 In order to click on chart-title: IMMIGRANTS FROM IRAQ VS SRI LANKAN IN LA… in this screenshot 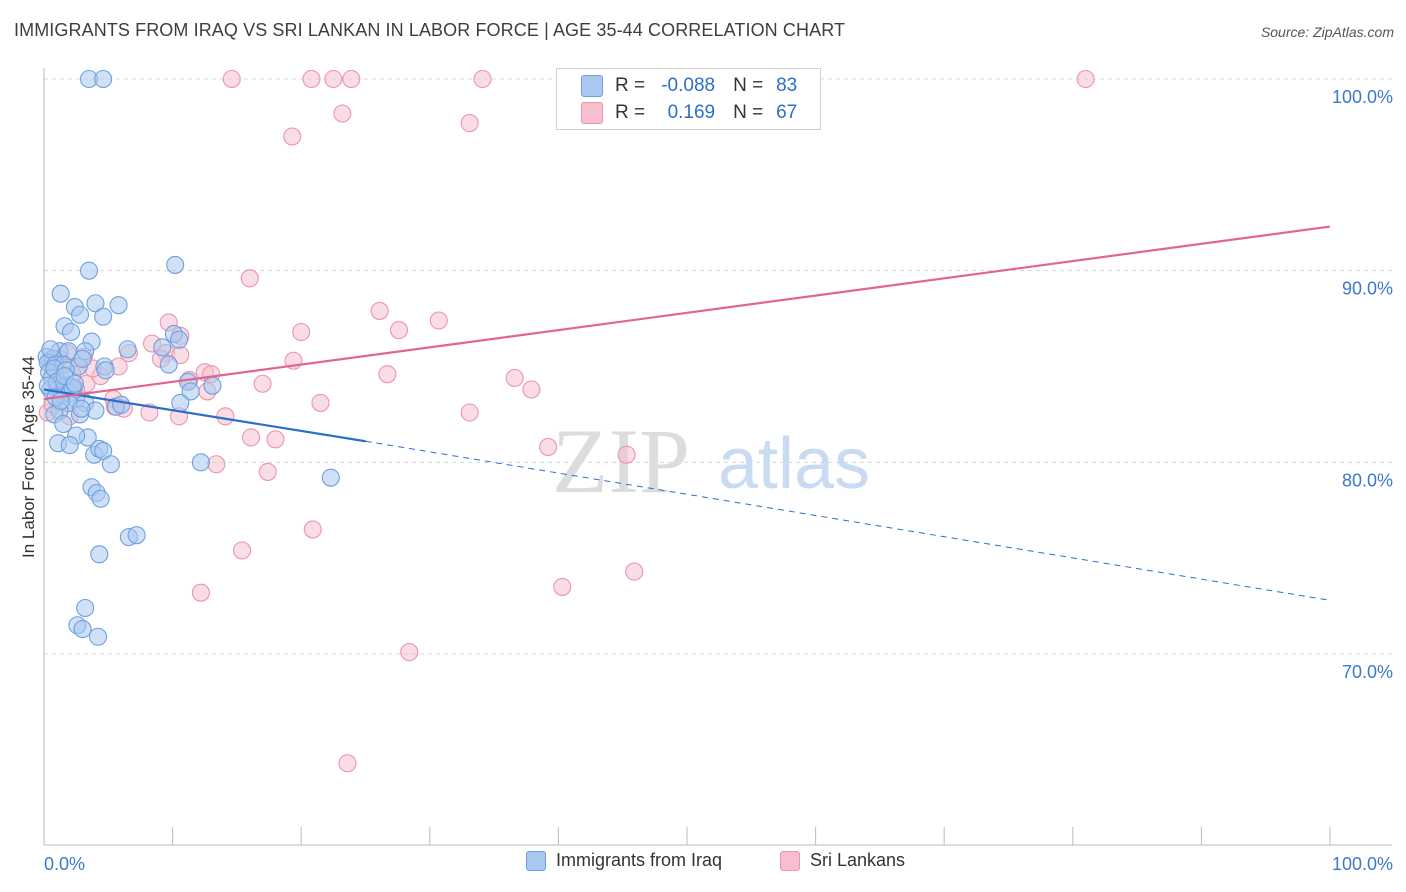, I will do `click(430, 30)`.